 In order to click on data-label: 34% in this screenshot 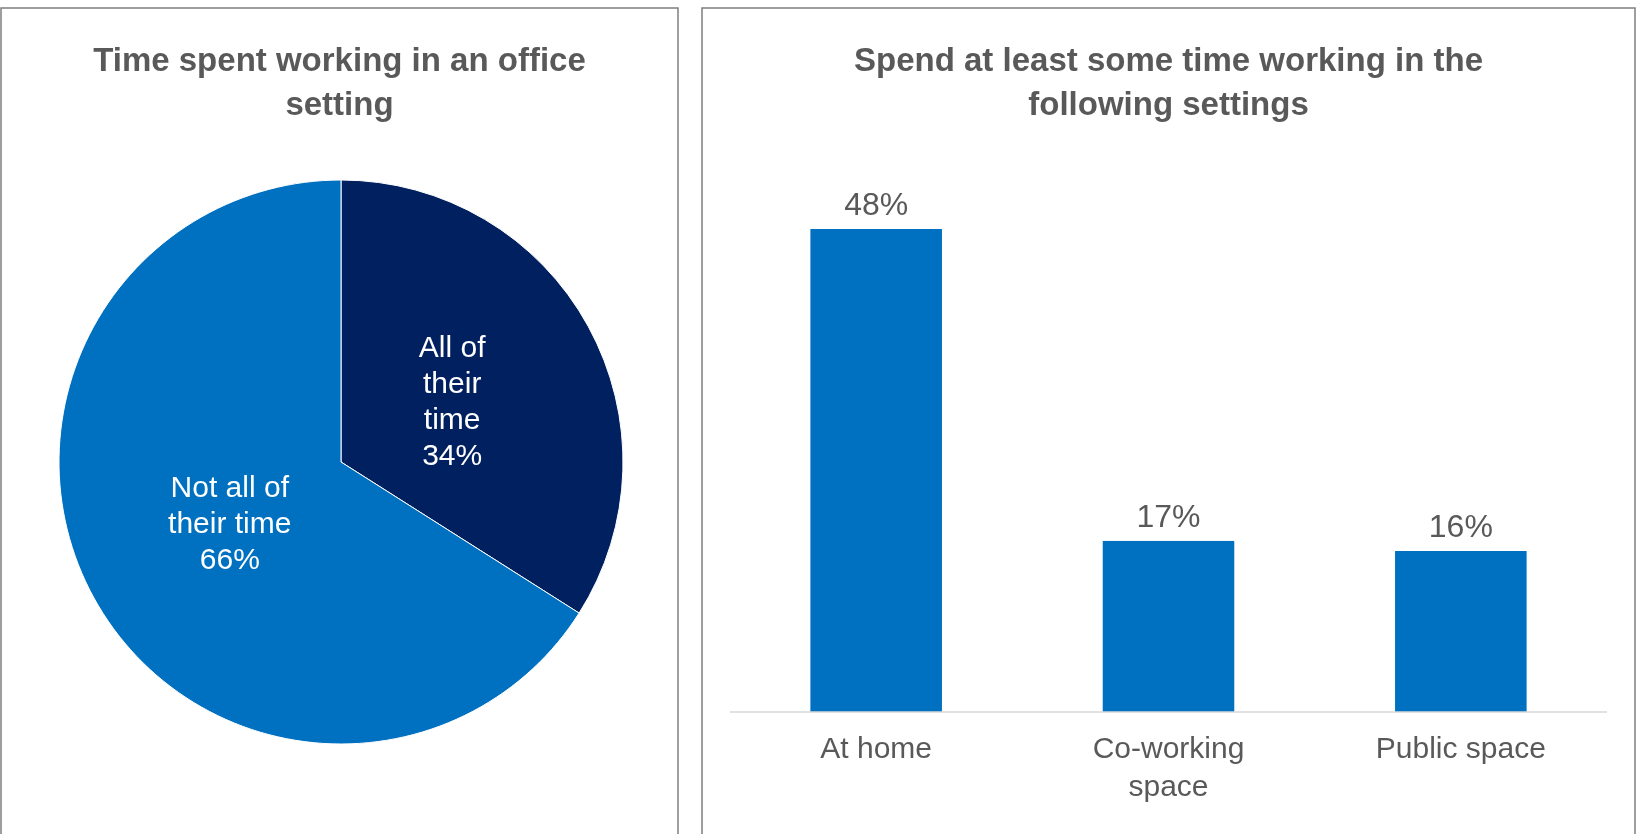, I will do `click(452, 454)`.